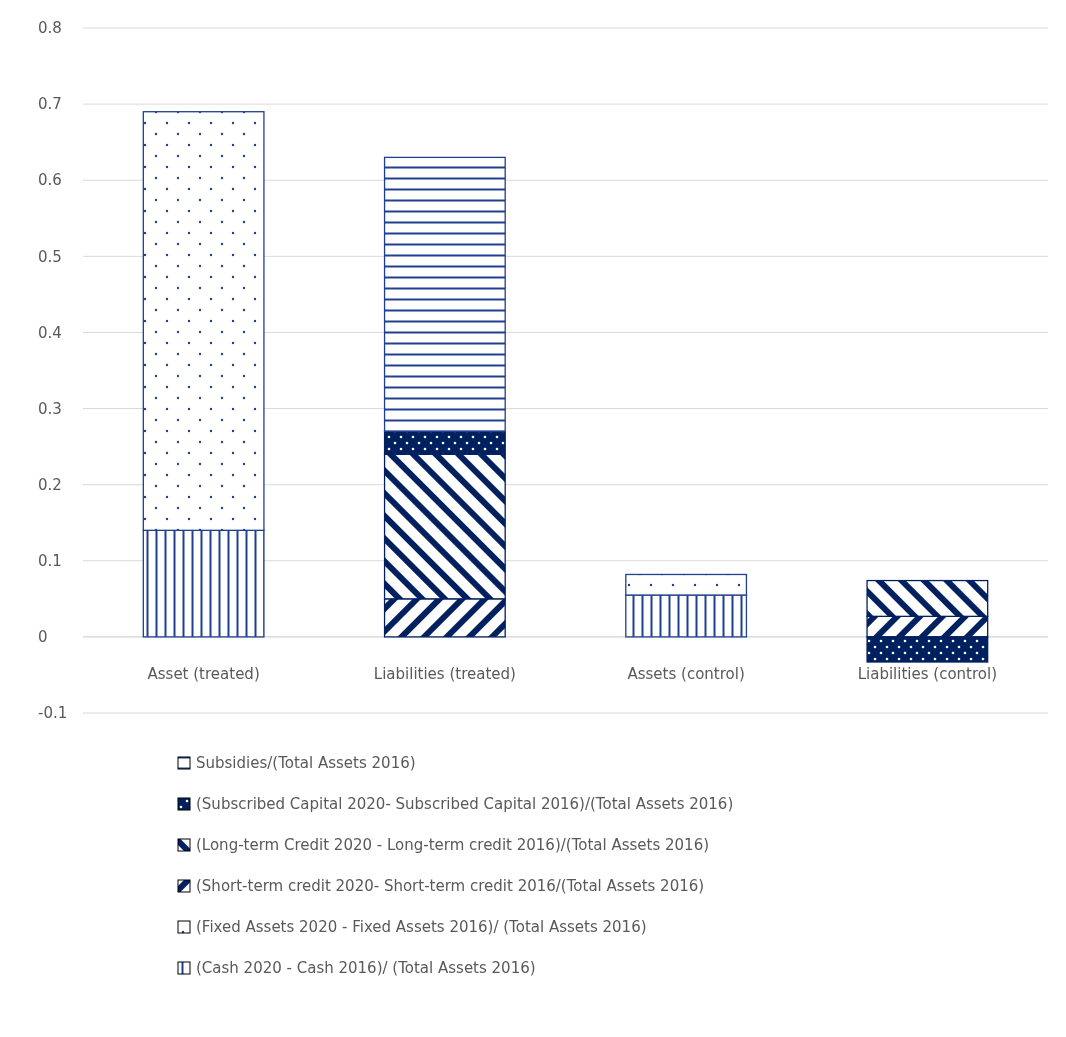 Image resolution: width=1066 pixels, height=1037 pixels. What do you see at coordinates (453, 845) in the screenshot?
I see `legend-label: (Long-term Credit 2020 - Long-term credit 2016)/(Total Assets 2016)` at bounding box center [453, 845].